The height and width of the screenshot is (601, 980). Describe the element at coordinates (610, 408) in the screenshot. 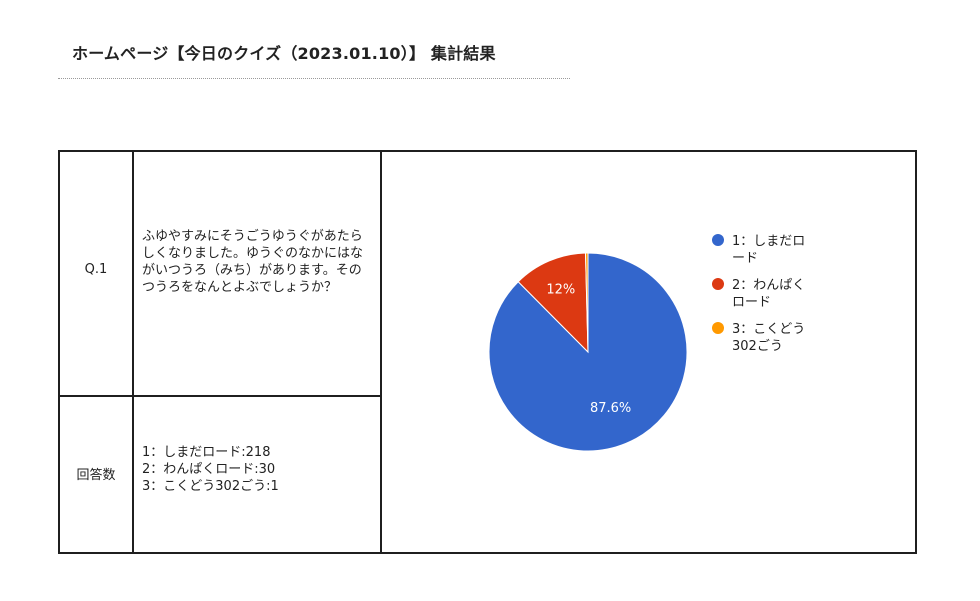

I see `pie-slice-label-1: 87.6%` at that location.